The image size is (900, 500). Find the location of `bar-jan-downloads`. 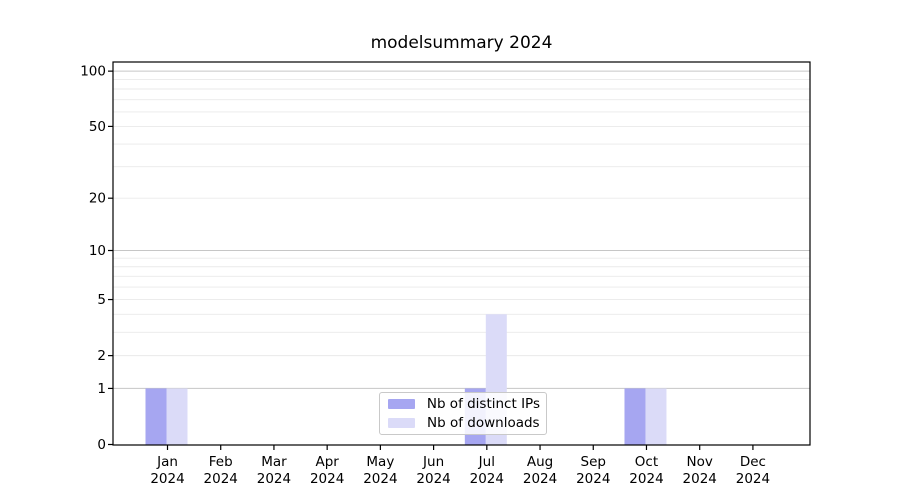

bar-jan-downloads is located at coordinates (177, 416).